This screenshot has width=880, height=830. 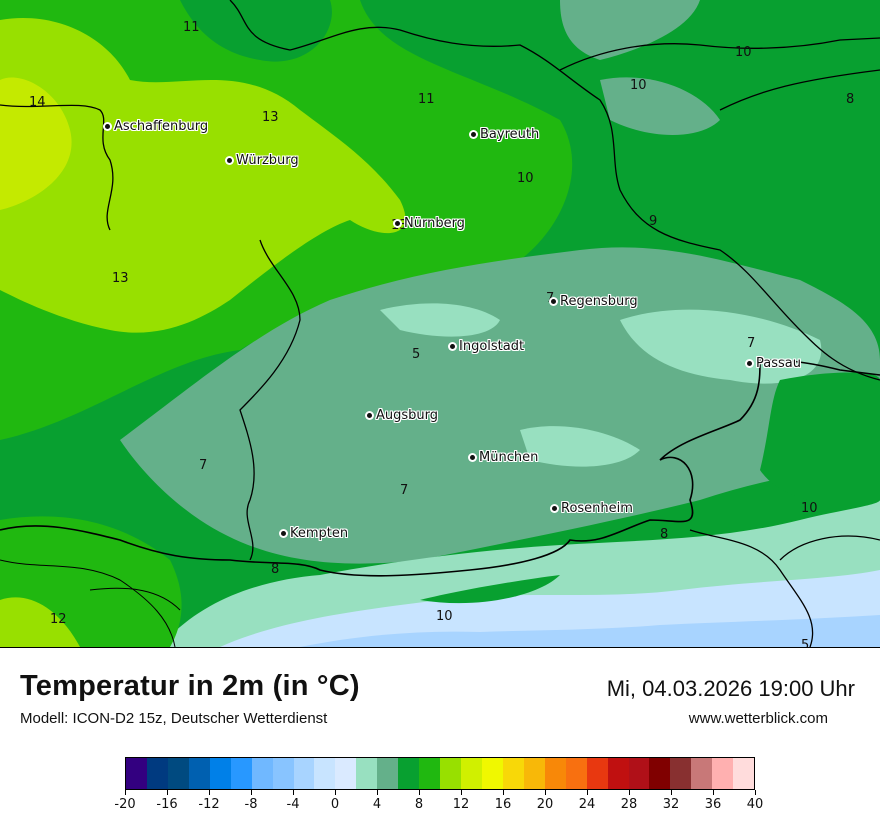 I want to click on colorbar-tick-label: -16, so click(x=167, y=804).